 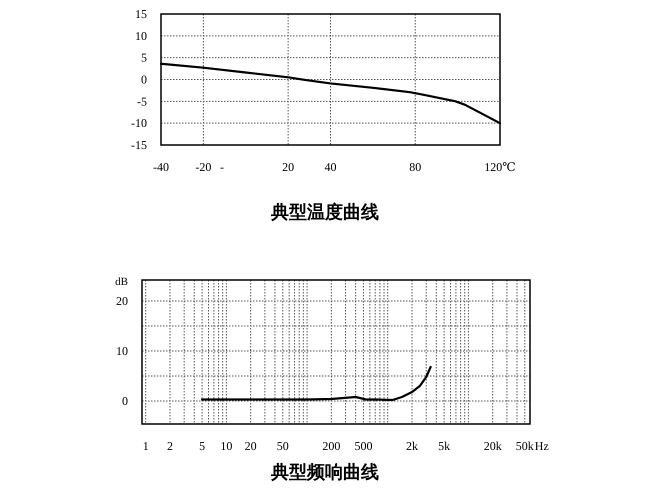 What do you see at coordinates (541, 446) in the screenshot?
I see `x-axis-title: Hz` at bounding box center [541, 446].